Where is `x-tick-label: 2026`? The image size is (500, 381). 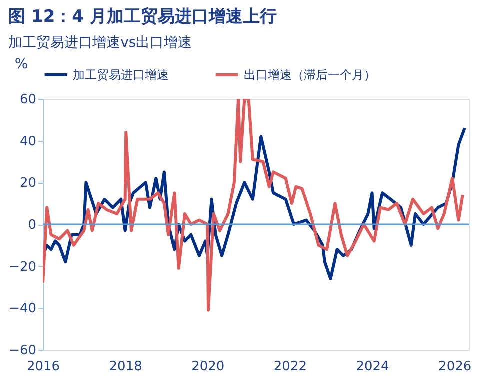
x-tick-label: 2026 is located at coordinates (455, 367).